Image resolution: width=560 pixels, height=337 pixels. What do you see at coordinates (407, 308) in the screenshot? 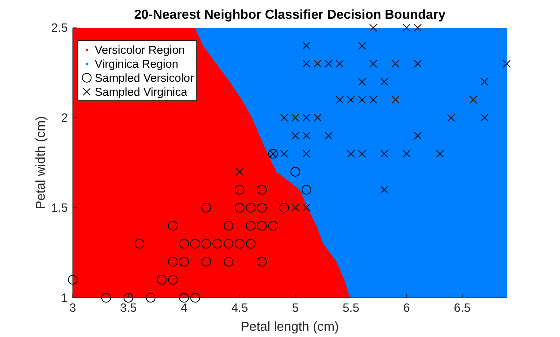
I see `x-tick-label: 6` at bounding box center [407, 308].